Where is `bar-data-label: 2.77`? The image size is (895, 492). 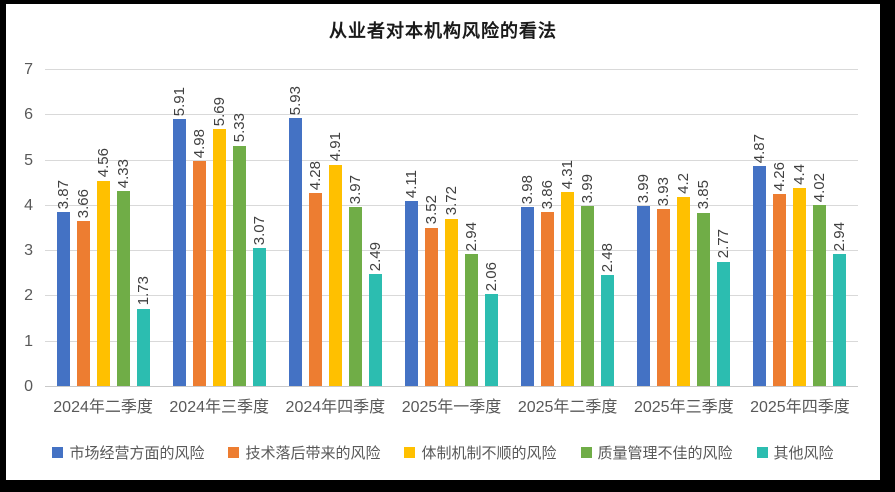
bar-data-label: 2.77 is located at coordinates (724, 244).